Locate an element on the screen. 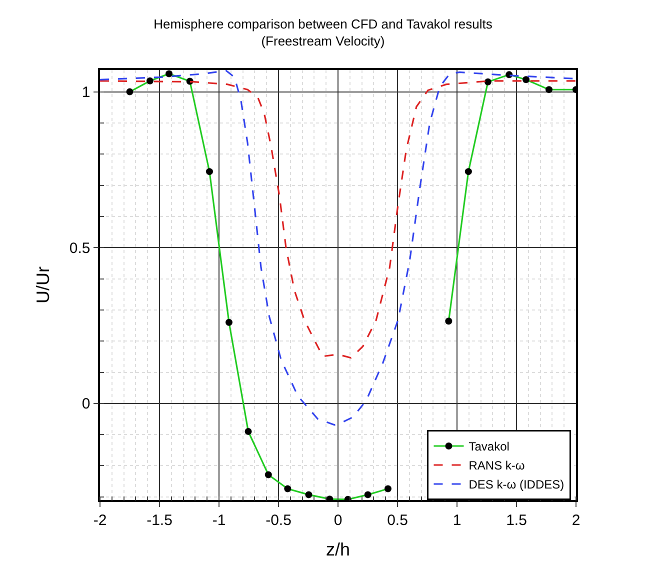  x-tick-label: -1 is located at coordinates (219, 520).